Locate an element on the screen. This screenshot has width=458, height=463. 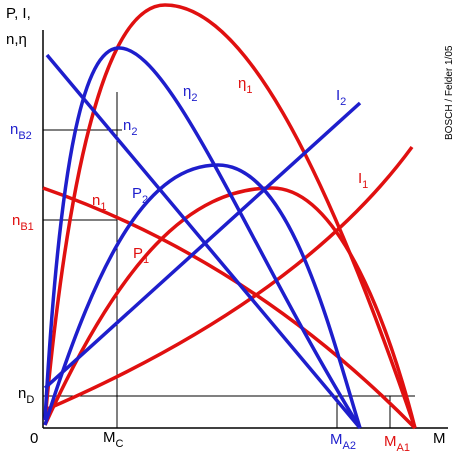
y-marker: nB2 is located at coordinates (21, 131).